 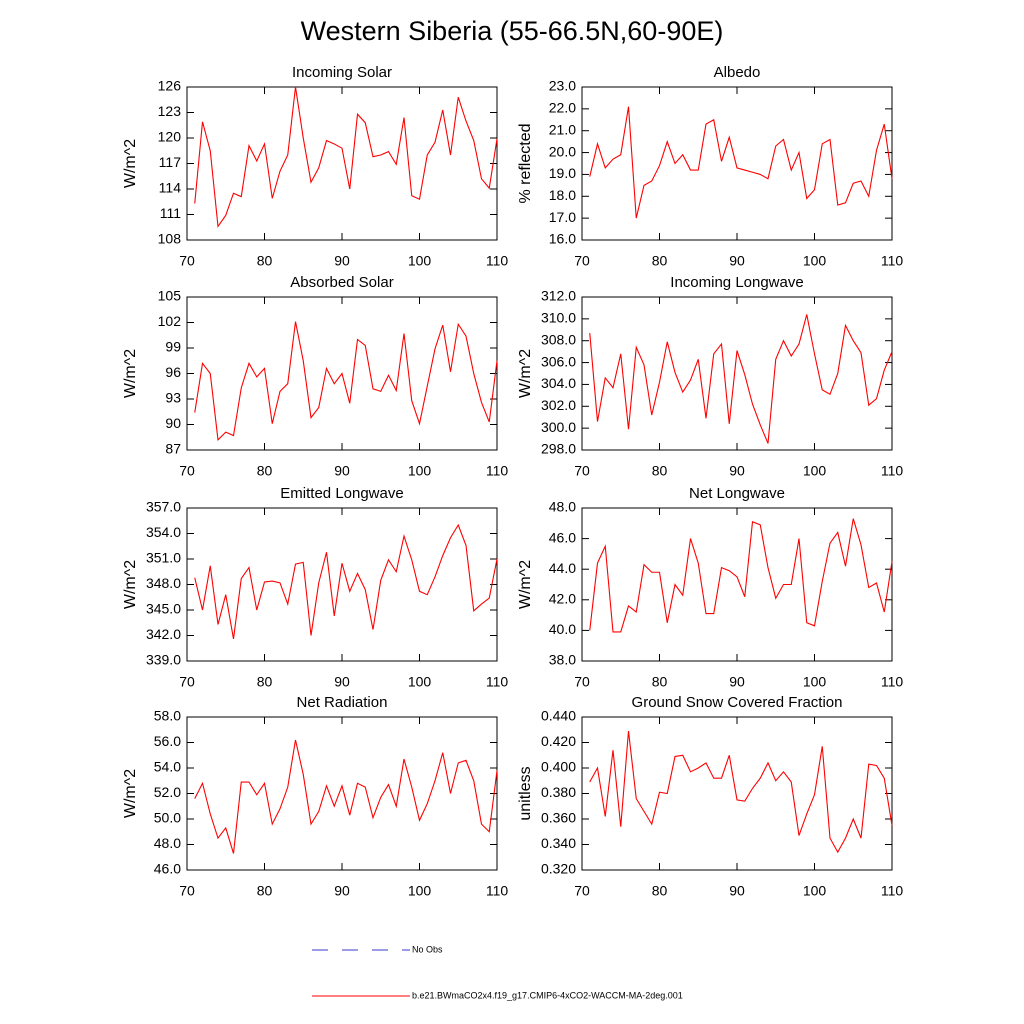 What do you see at coordinates (173, 449) in the screenshot?
I see `y-tick-label: 87` at bounding box center [173, 449].